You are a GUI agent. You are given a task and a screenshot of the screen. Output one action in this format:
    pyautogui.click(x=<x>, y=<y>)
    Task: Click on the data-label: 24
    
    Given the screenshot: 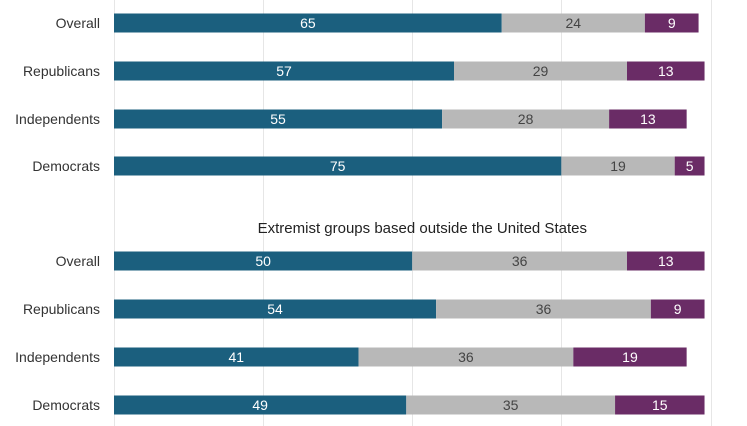 What is the action you would take?
    pyautogui.click(x=574, y=23)
    